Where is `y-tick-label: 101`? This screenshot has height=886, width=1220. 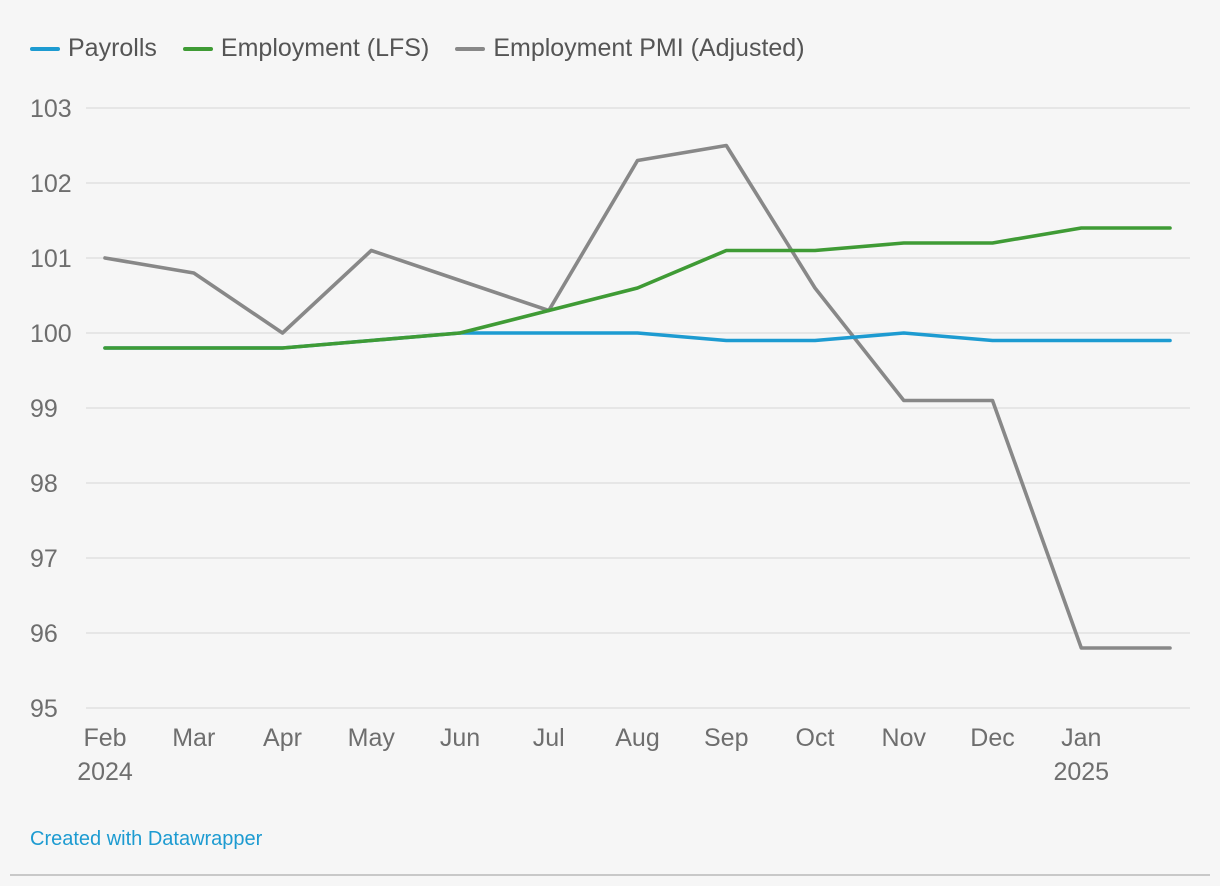 y-tick-label: 101 is located at coordinates (51, 259).